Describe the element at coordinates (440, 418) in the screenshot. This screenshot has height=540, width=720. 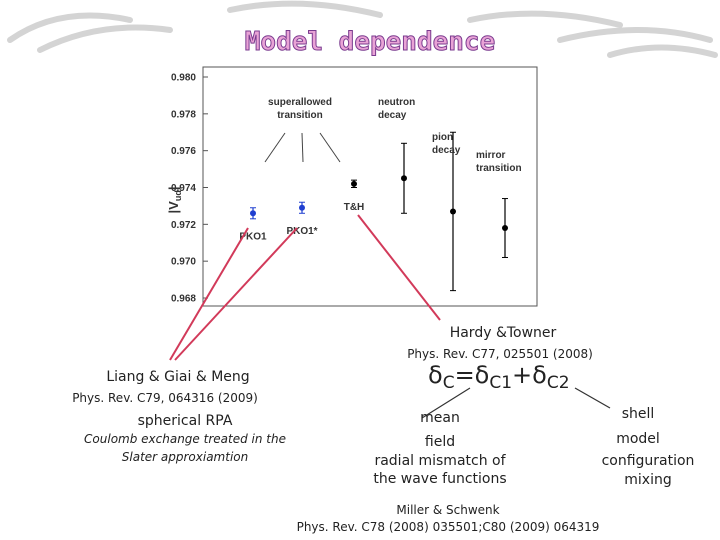
I see `mean-field: mean` at that location.